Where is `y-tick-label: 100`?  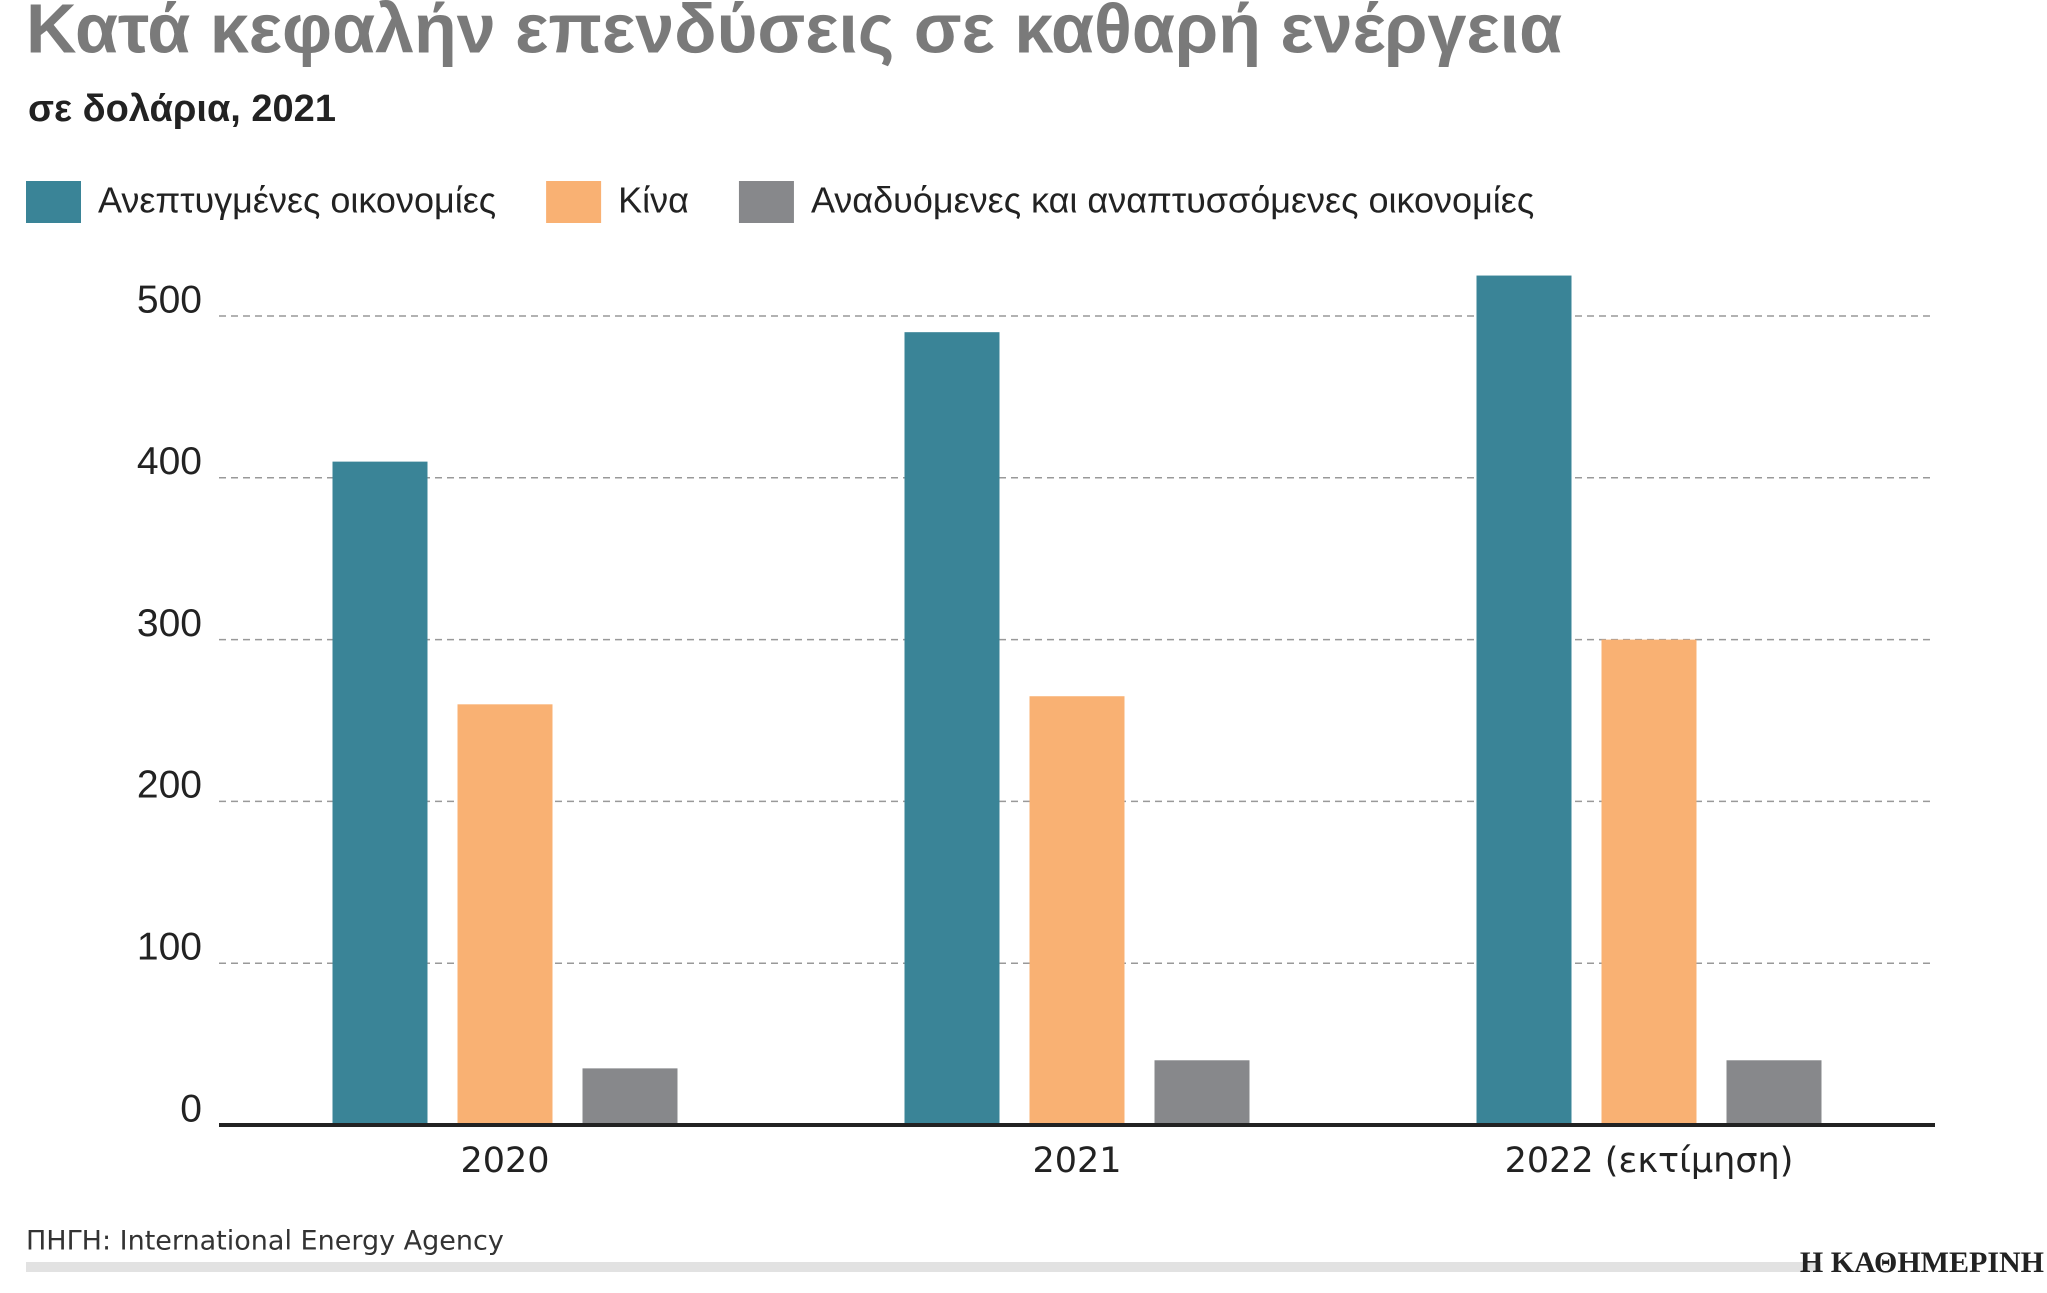 y-tick-label: 100 is located at coordinates (169, 946).